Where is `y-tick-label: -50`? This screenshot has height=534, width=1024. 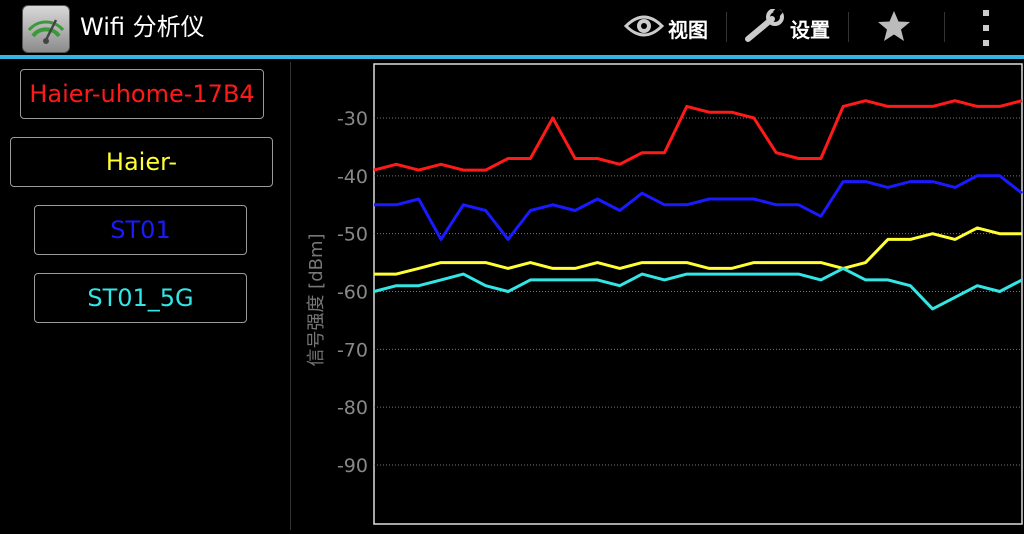
y-tick-label: -50 is located at coordinates (352, 235).